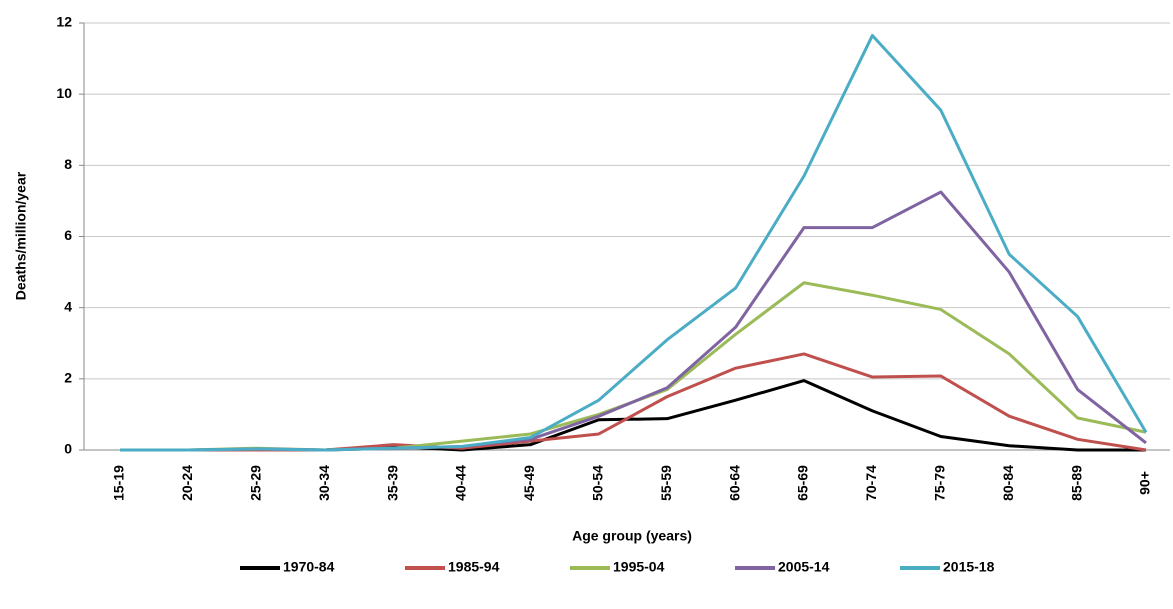  I want to click on x-tick-label: 90+, so click(1145, 483).